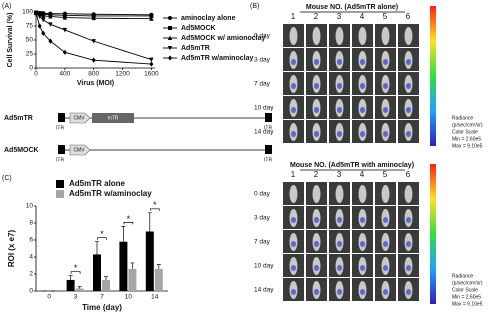 This screenshot has height=318, width=500. Describe the element at coordinates (30, 54) in the screenshot. I see `y-tick-label: 25` at that location.